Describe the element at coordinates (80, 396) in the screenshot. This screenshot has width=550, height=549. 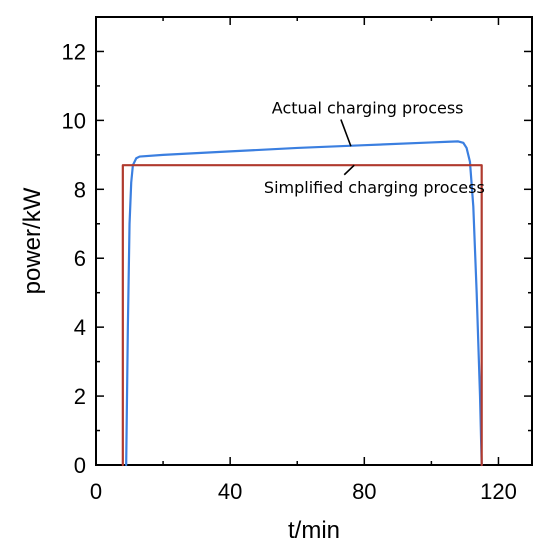
I see `y-tick-label: 2` at that location.